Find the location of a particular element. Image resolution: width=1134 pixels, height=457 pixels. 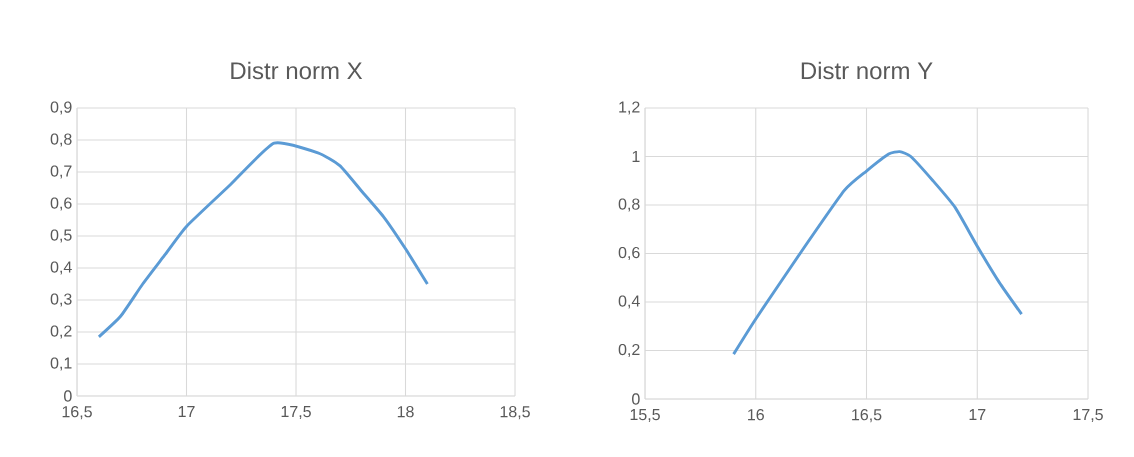

y-tick-label: 0,5 is located at coordinates (61, 236).